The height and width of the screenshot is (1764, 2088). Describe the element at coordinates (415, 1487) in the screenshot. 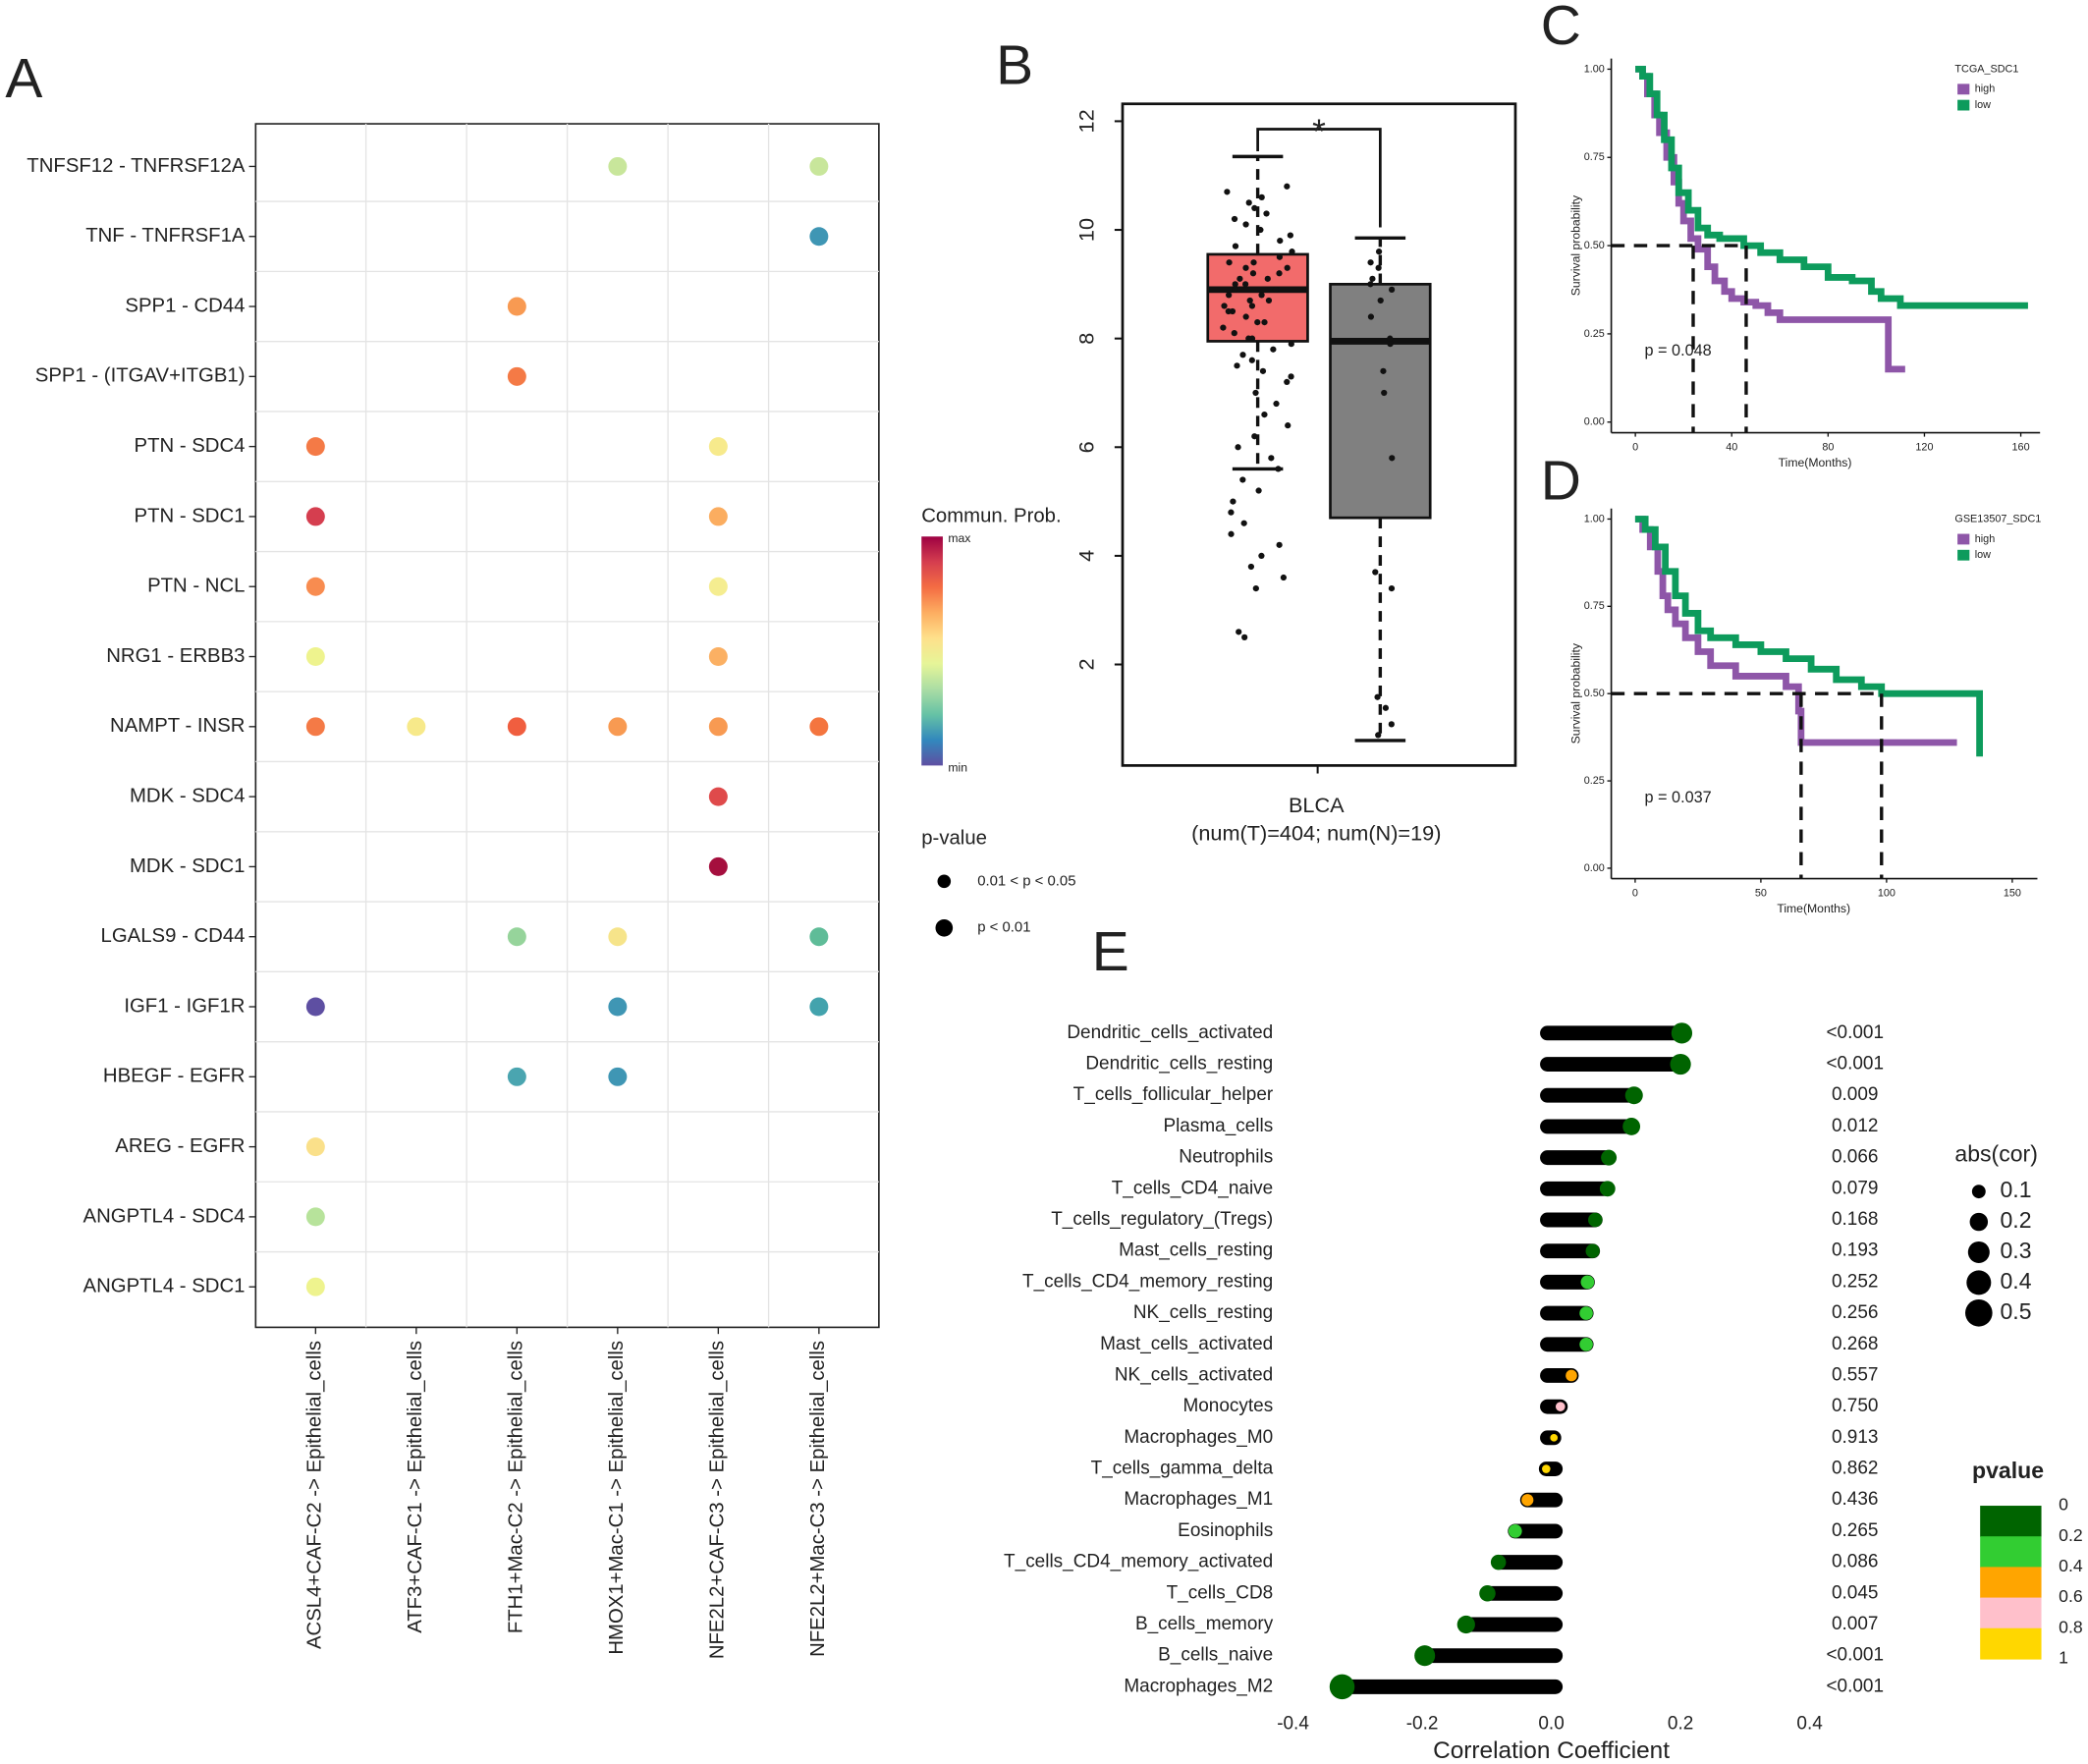

I see `x-tick-label: ATF3+CAF-C1 -> Epithelial_cells` at that location.